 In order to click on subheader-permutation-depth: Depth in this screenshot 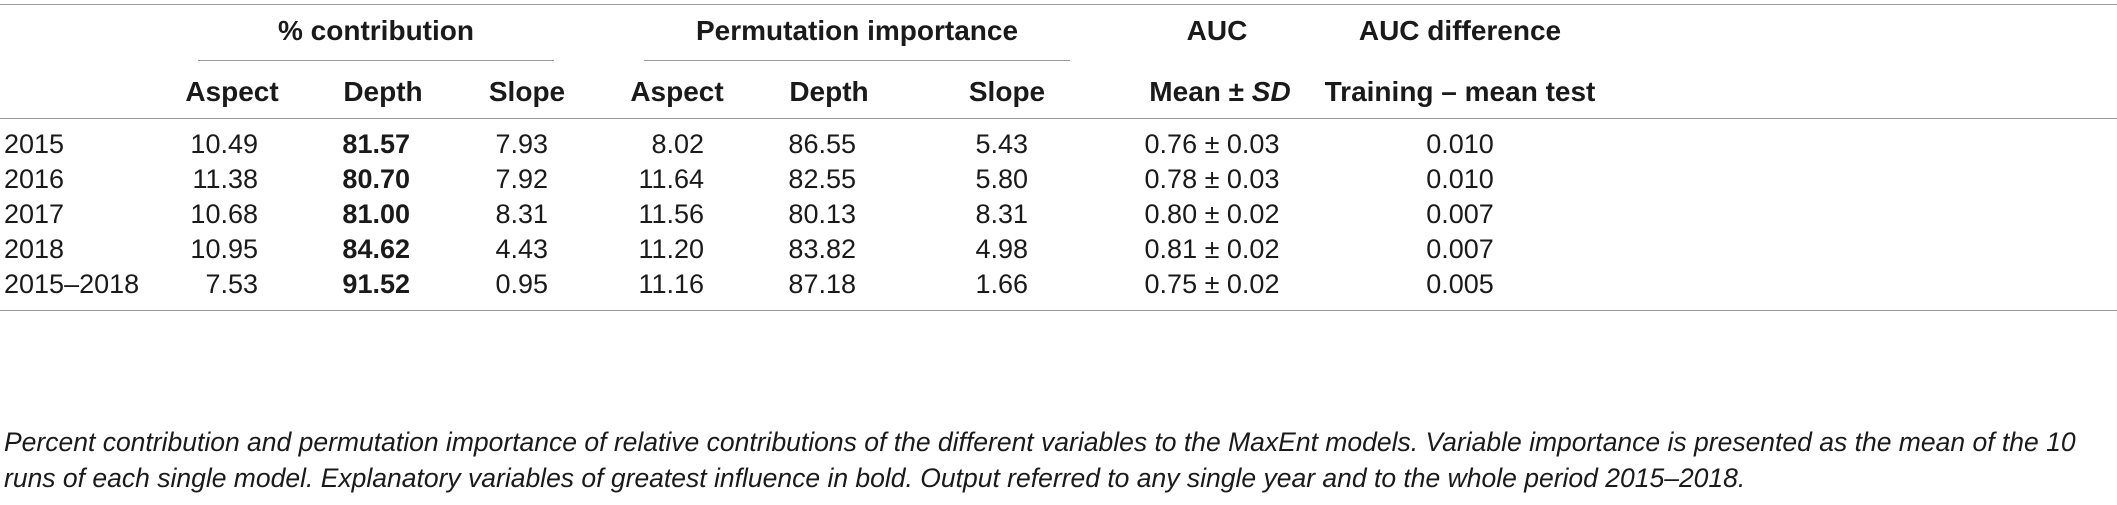, I will do `click(829, 91)`.